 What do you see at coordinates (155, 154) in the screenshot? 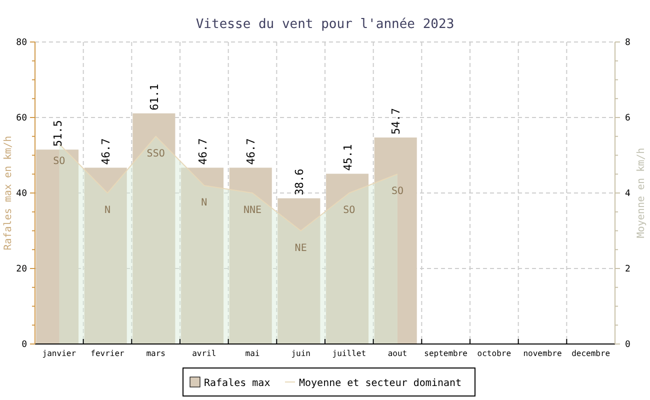
I see `data-label: SSO` at bounding box center [155, 154].